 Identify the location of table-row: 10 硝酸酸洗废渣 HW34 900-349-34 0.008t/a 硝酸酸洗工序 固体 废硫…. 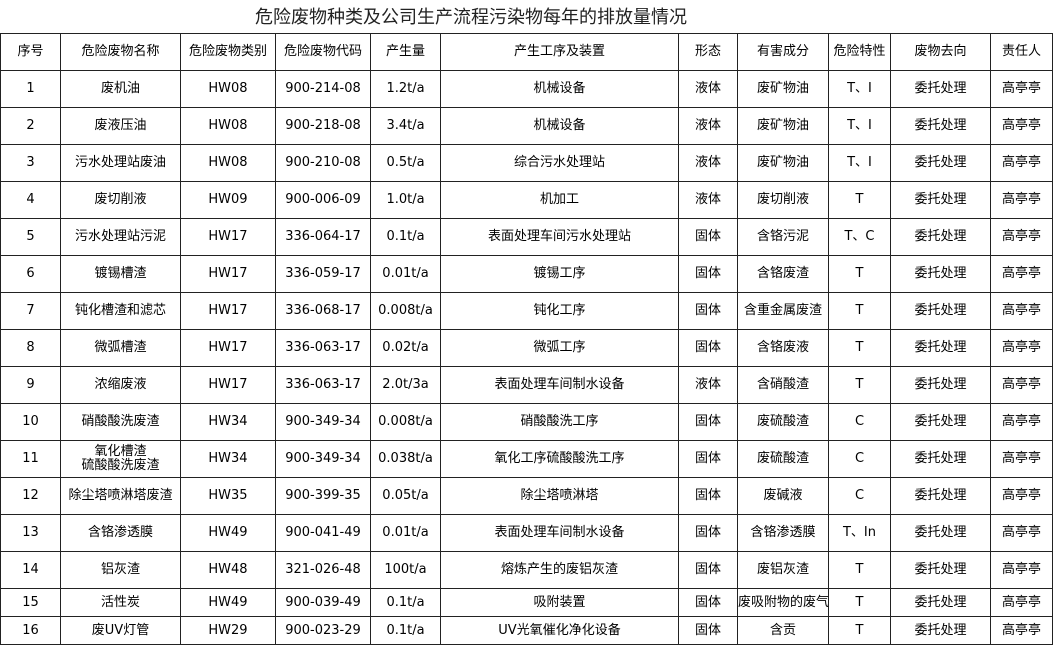
(526, 422).